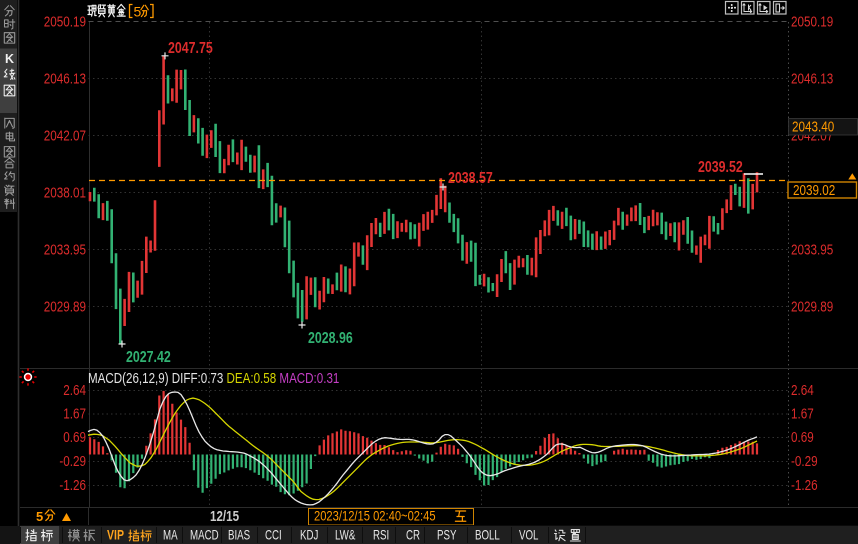  What do you see at coordinates (9, 59) in the screenshot?
I see `svg-text: K` at bounding box center [9, 59].